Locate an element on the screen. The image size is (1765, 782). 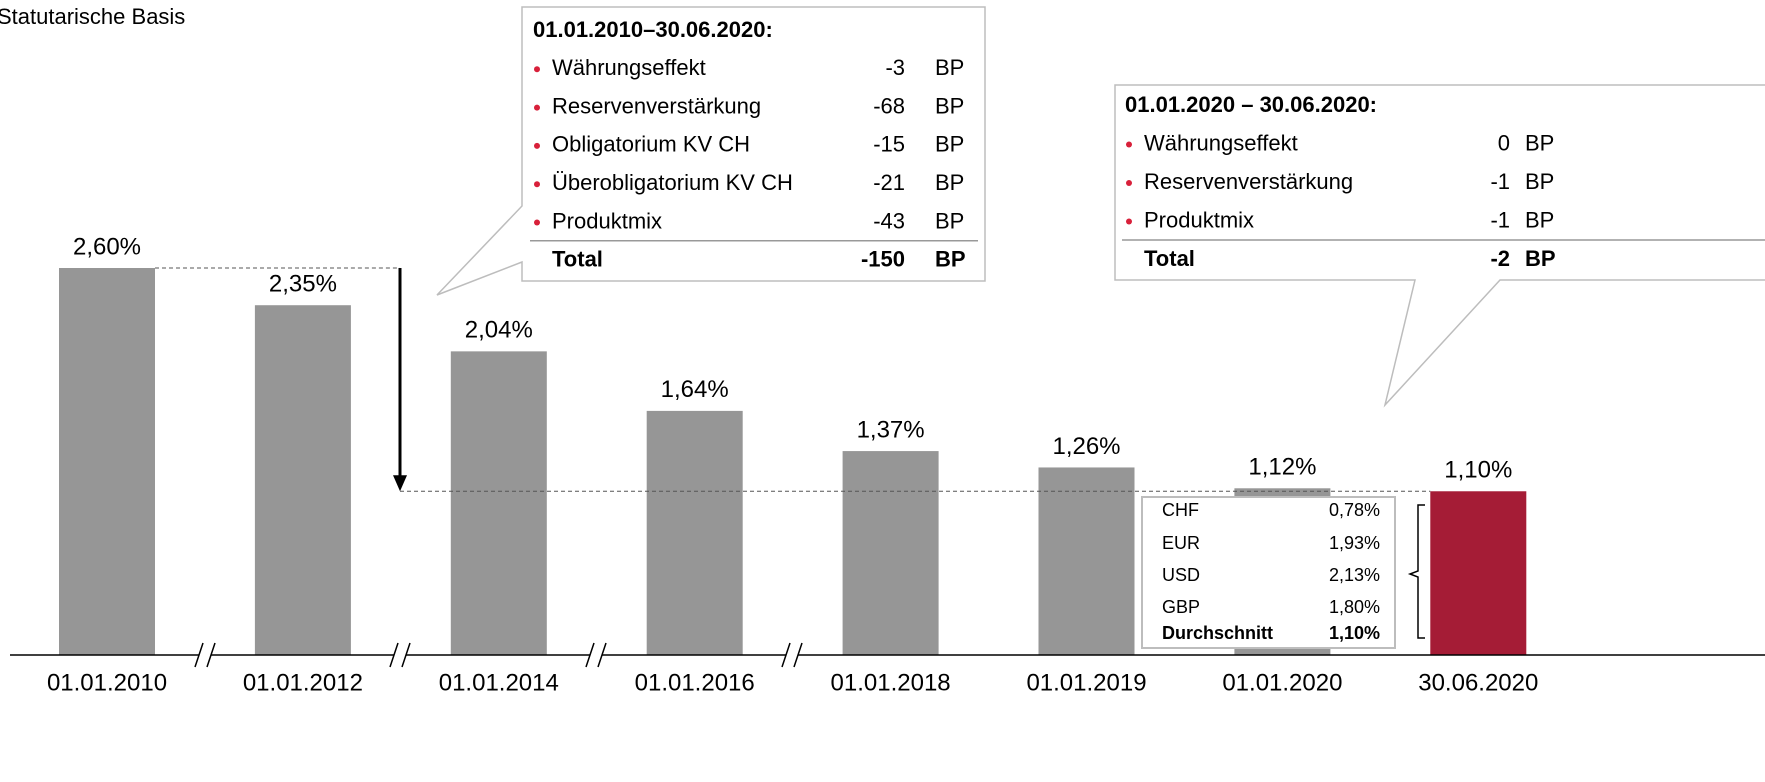
value-label: 2,60% is located at coordinates (107, 246).